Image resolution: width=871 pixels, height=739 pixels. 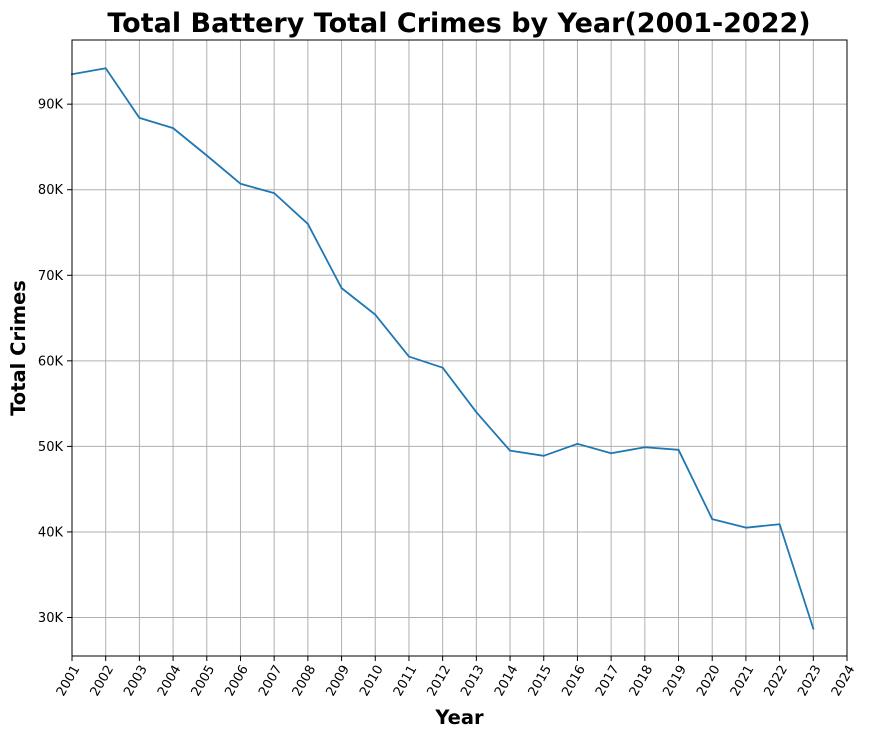 What do you see at coordinates (18, 348) in the screenshot?
I see `y-axis-label: Total Crimes` at bounding box center [18, 348].